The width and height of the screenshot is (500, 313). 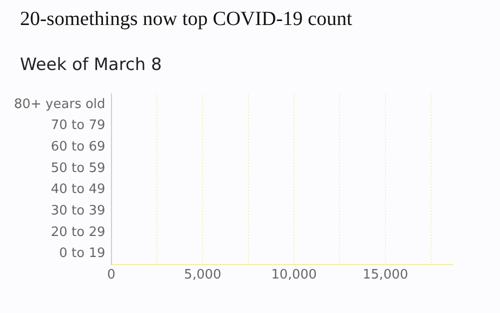 What do you see at coordinates (78, 232) in the screenshot?
I see `y-tick-label: 20 to 29` at bounding box center [78, 232].